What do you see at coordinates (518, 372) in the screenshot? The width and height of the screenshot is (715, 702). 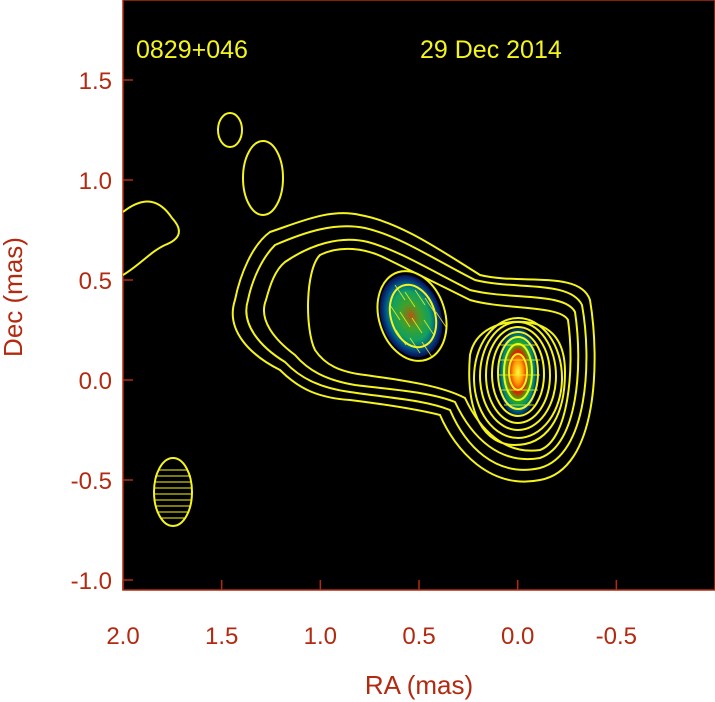 I see `core-emission` at bounding box center [518, 372].